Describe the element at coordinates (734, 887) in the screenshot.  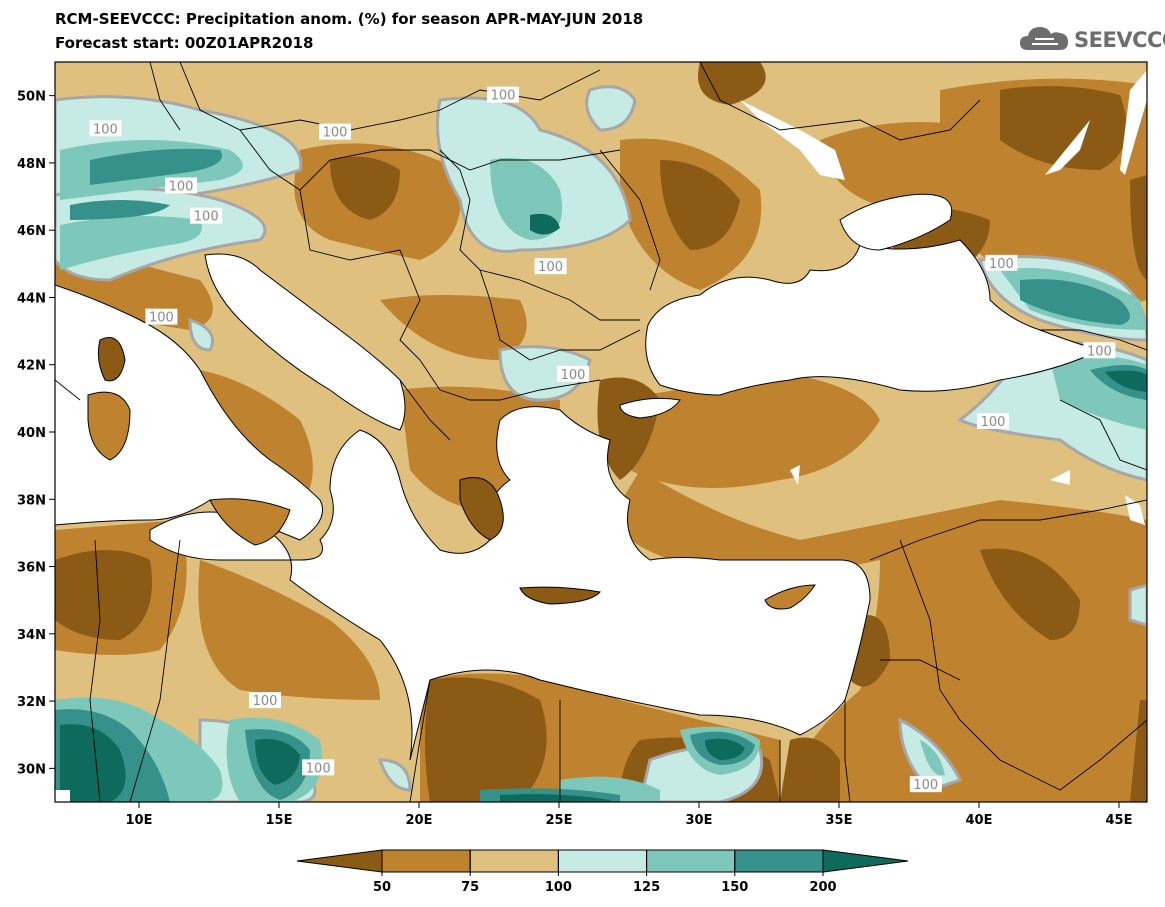
I see `legend-label: 150` at that location.